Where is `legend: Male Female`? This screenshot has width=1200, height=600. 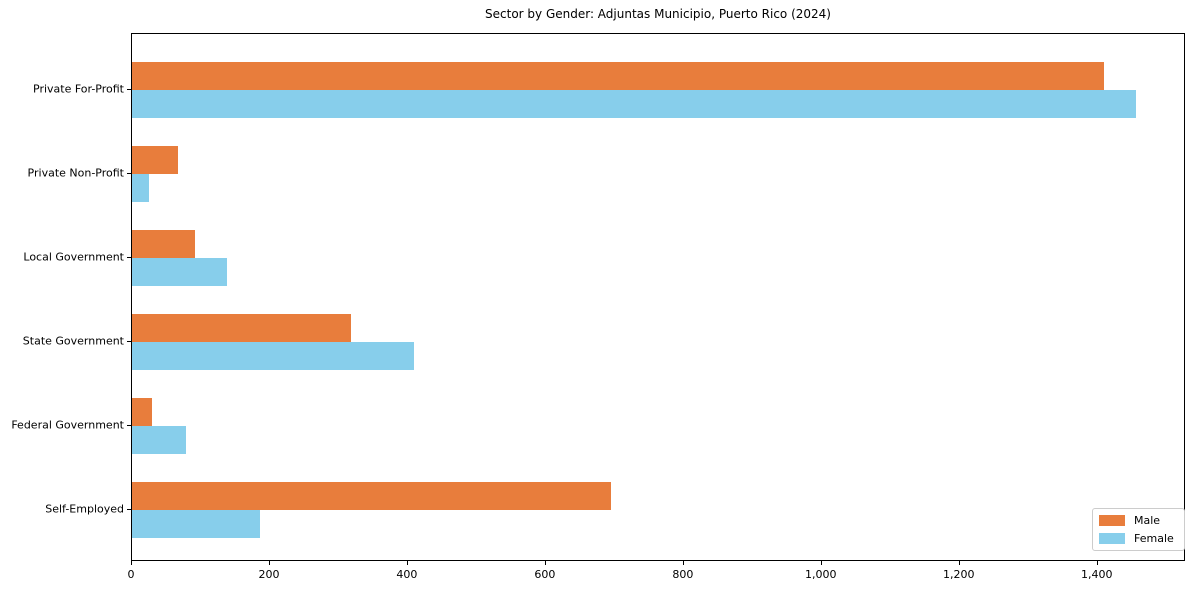
legend: Male Female is located at coordinates (1138, 529).